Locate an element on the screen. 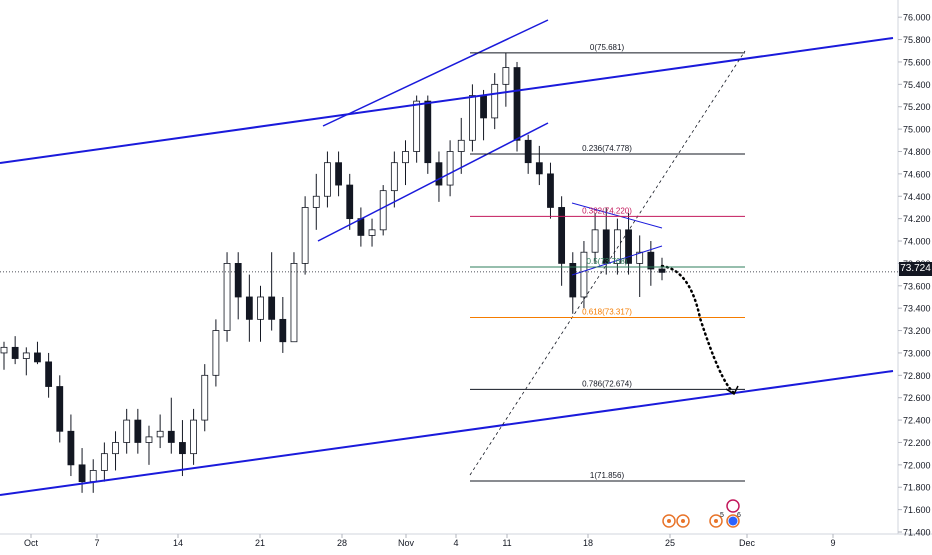 The height and width of the screenshot is (555, 932). event-marker: 5 is located at coordinates (716, 520).